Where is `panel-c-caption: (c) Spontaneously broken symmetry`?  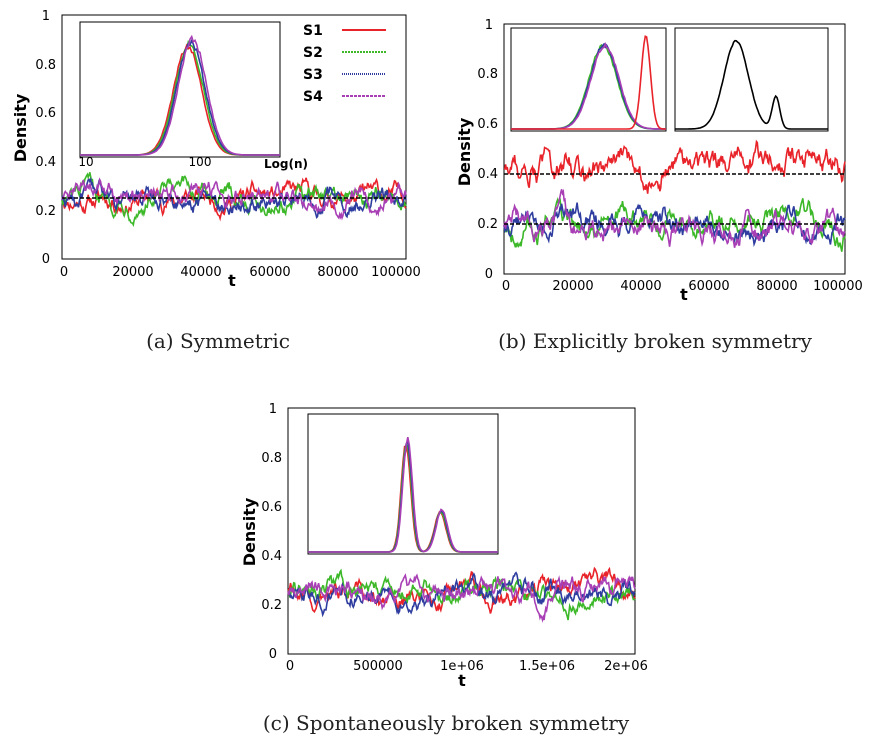
panel-c-caption: (c) Spontaneously broken symmetry is located at coordinates (446, 723).